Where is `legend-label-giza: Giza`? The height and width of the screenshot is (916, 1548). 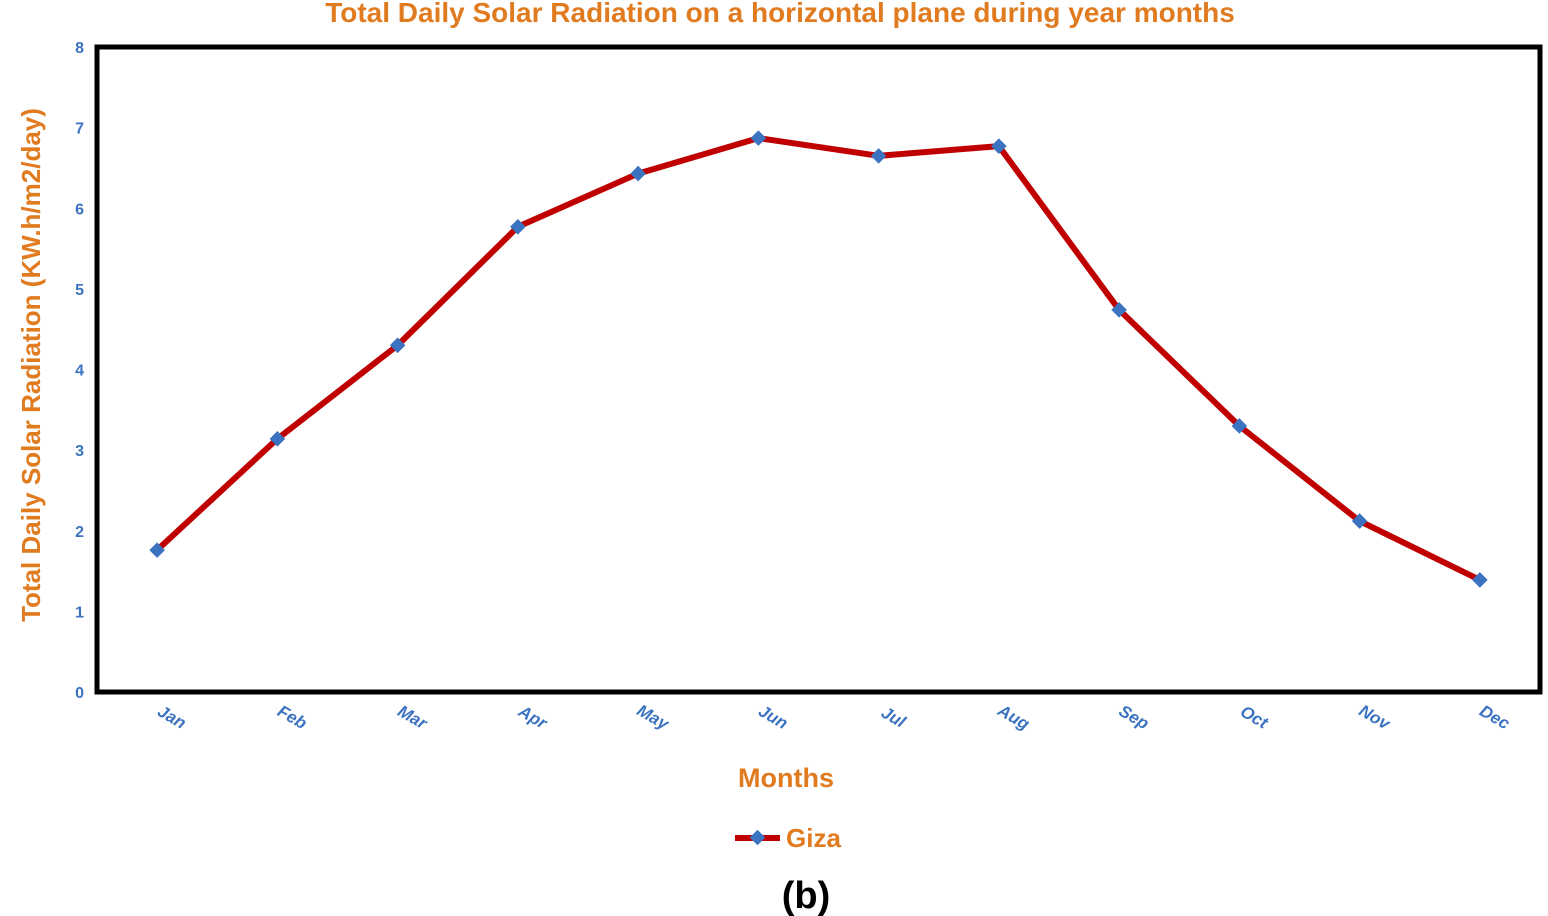
legend-label-giza: Giza is located at coordinates (813, 838).